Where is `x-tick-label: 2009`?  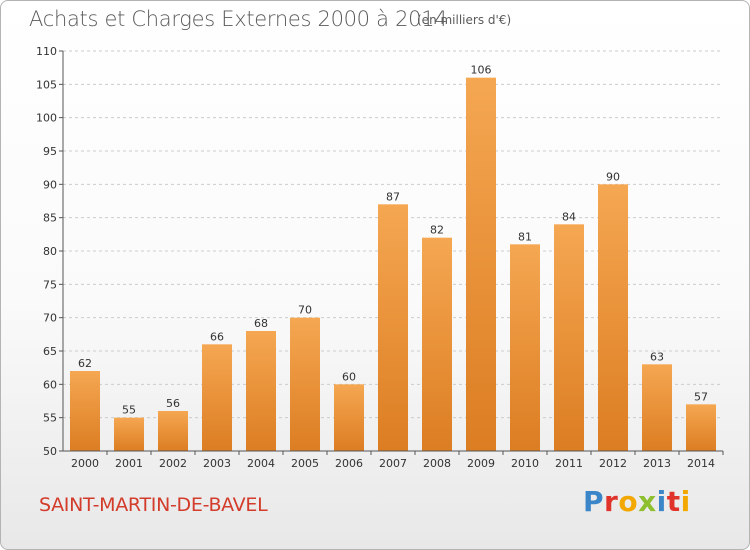 x-tick-label: 2009 is located at coordinates (481, 463).